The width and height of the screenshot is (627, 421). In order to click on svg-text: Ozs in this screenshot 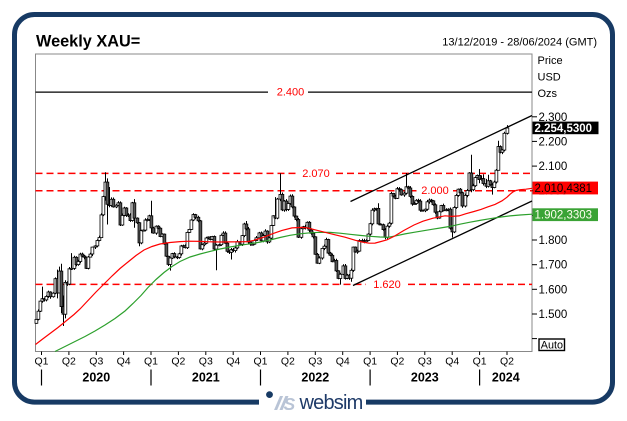, I will do `click(548, 94)`.